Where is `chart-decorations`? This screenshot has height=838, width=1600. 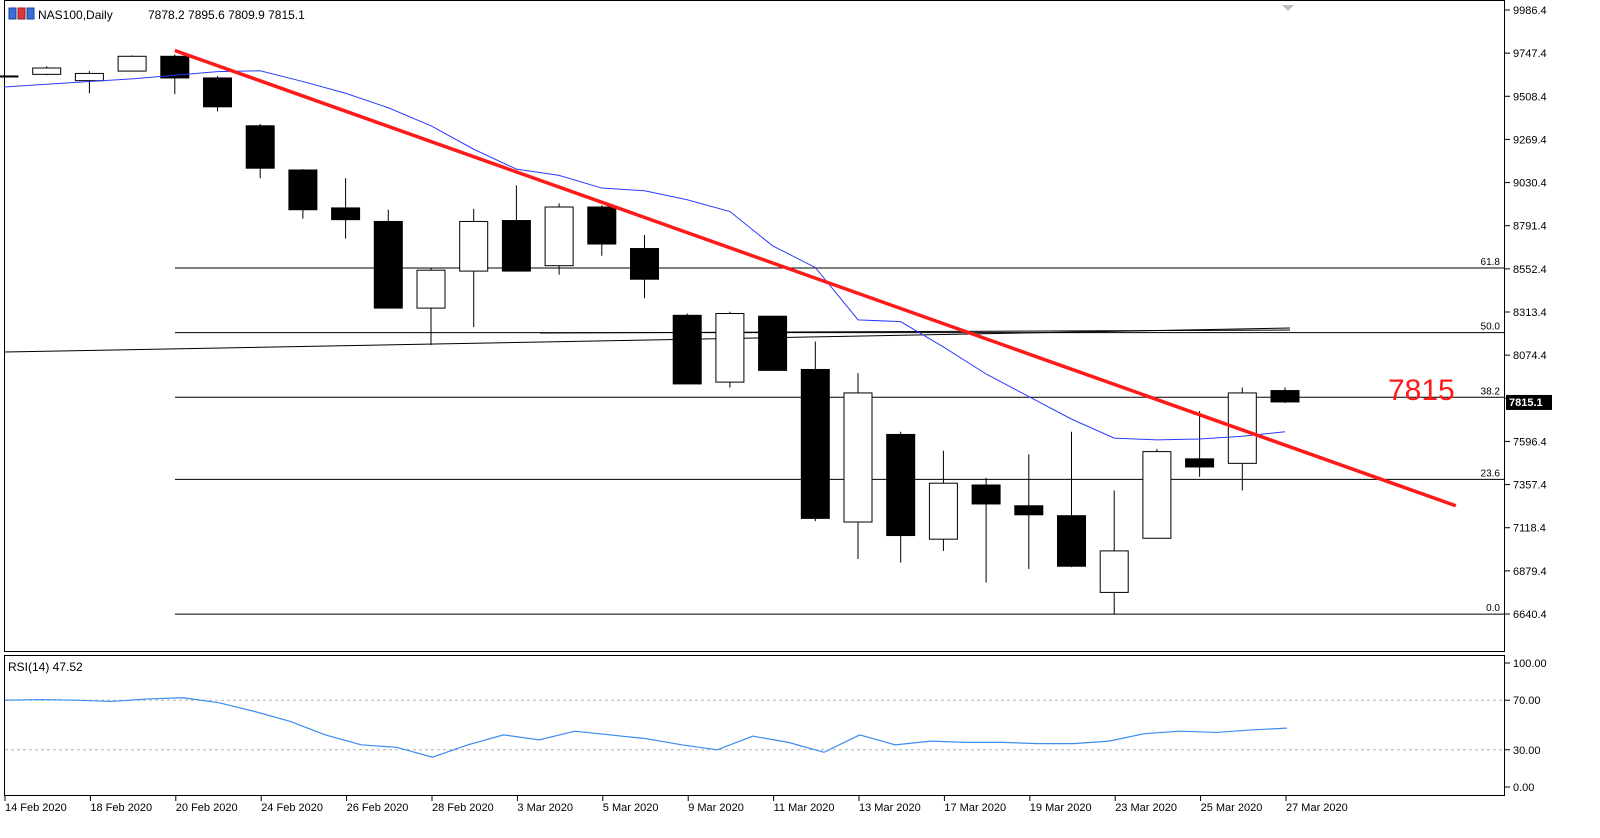
chart-decorations is located at coordinates (647, 340).